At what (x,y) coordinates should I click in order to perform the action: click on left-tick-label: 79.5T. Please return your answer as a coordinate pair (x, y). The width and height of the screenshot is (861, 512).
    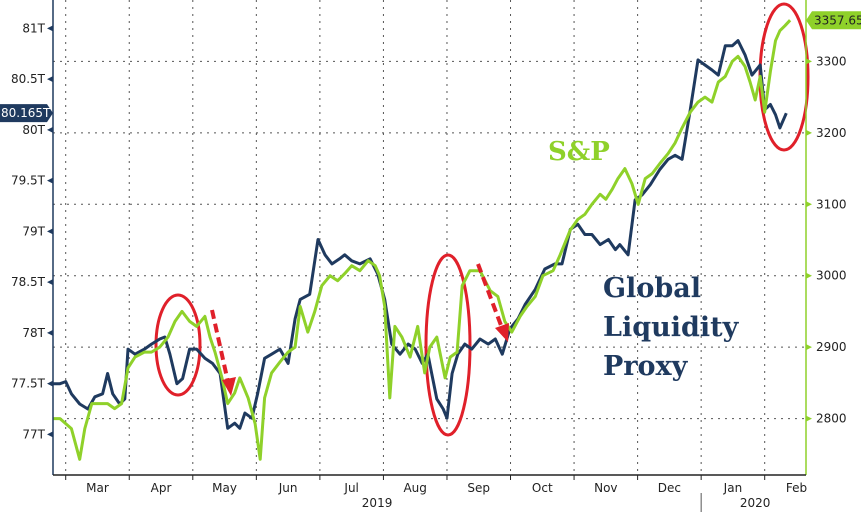
    Looking at the image, I should click on (28, 181).